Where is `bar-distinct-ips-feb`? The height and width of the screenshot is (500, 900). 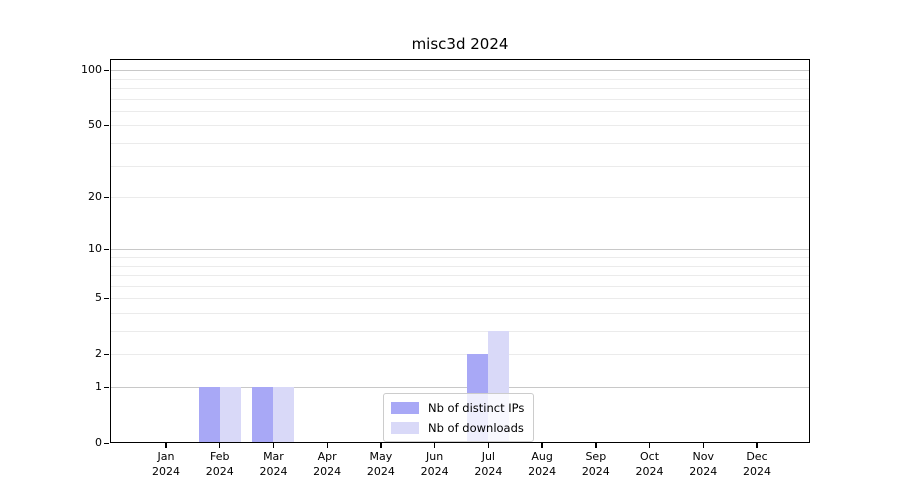
bar-distinct-ips-feb is located at coordinates (209, 415).